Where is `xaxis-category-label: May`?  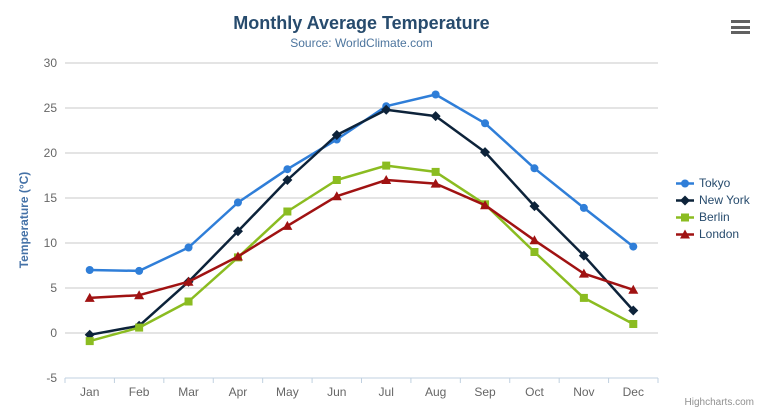 xaxis-category-label: May is located at coordinates (287, 392).